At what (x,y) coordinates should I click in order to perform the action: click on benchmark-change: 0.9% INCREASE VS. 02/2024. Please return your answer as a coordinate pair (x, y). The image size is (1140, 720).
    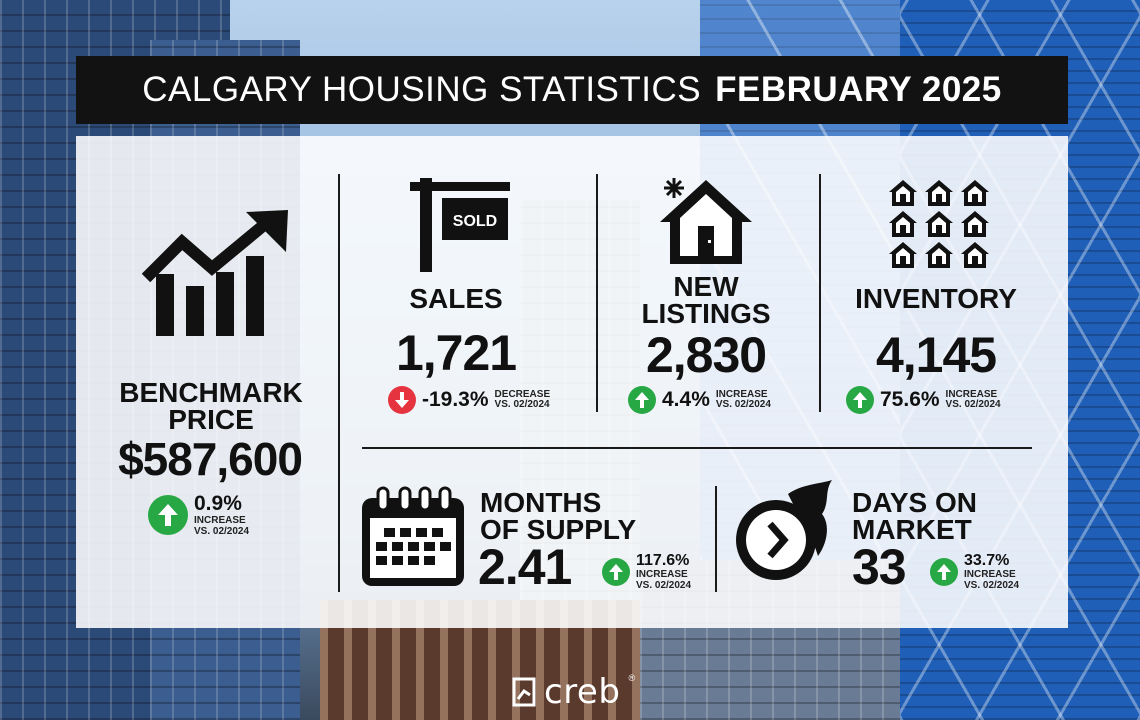
    Looking at the image, I should click on (198, 514).